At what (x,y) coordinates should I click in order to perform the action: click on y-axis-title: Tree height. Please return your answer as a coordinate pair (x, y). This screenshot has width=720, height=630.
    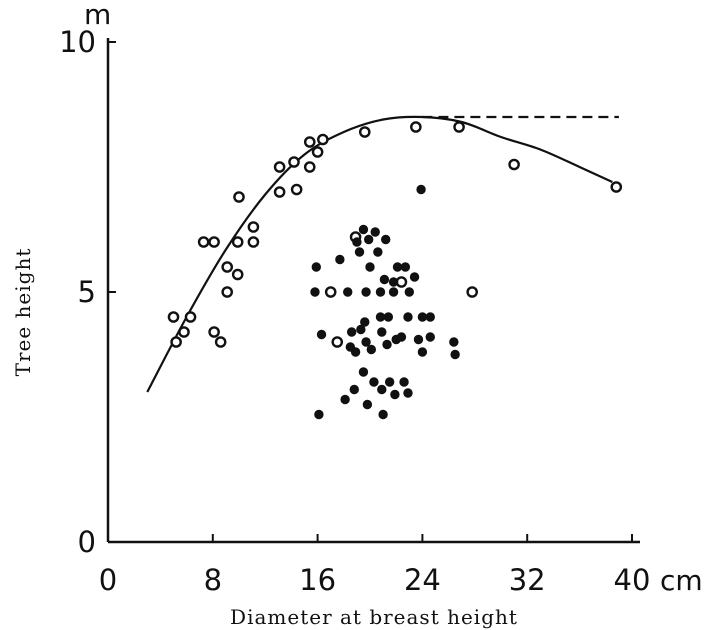
    Looking at the image, I should click on (23, 312).